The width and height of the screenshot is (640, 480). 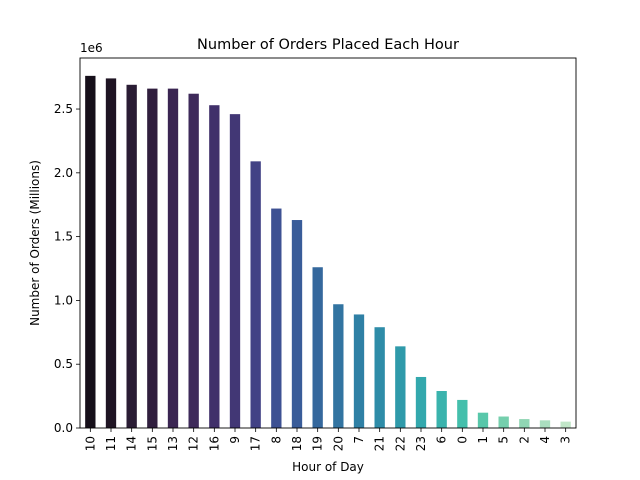 What do you see at coordinates (483, 440) in the screenshot?
I see `x-tick-label: 1` at bounding box center [483, 440].